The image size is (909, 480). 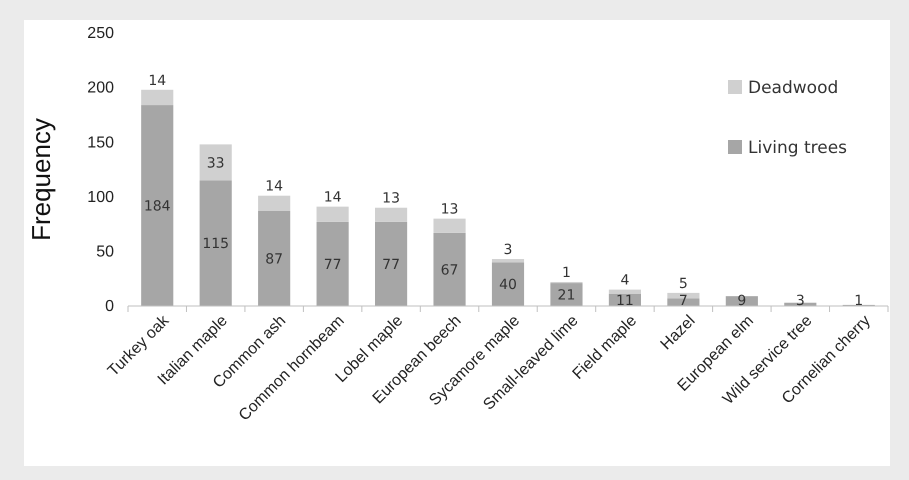 I want to click on data-label: 115, so click(x=216, y=244).